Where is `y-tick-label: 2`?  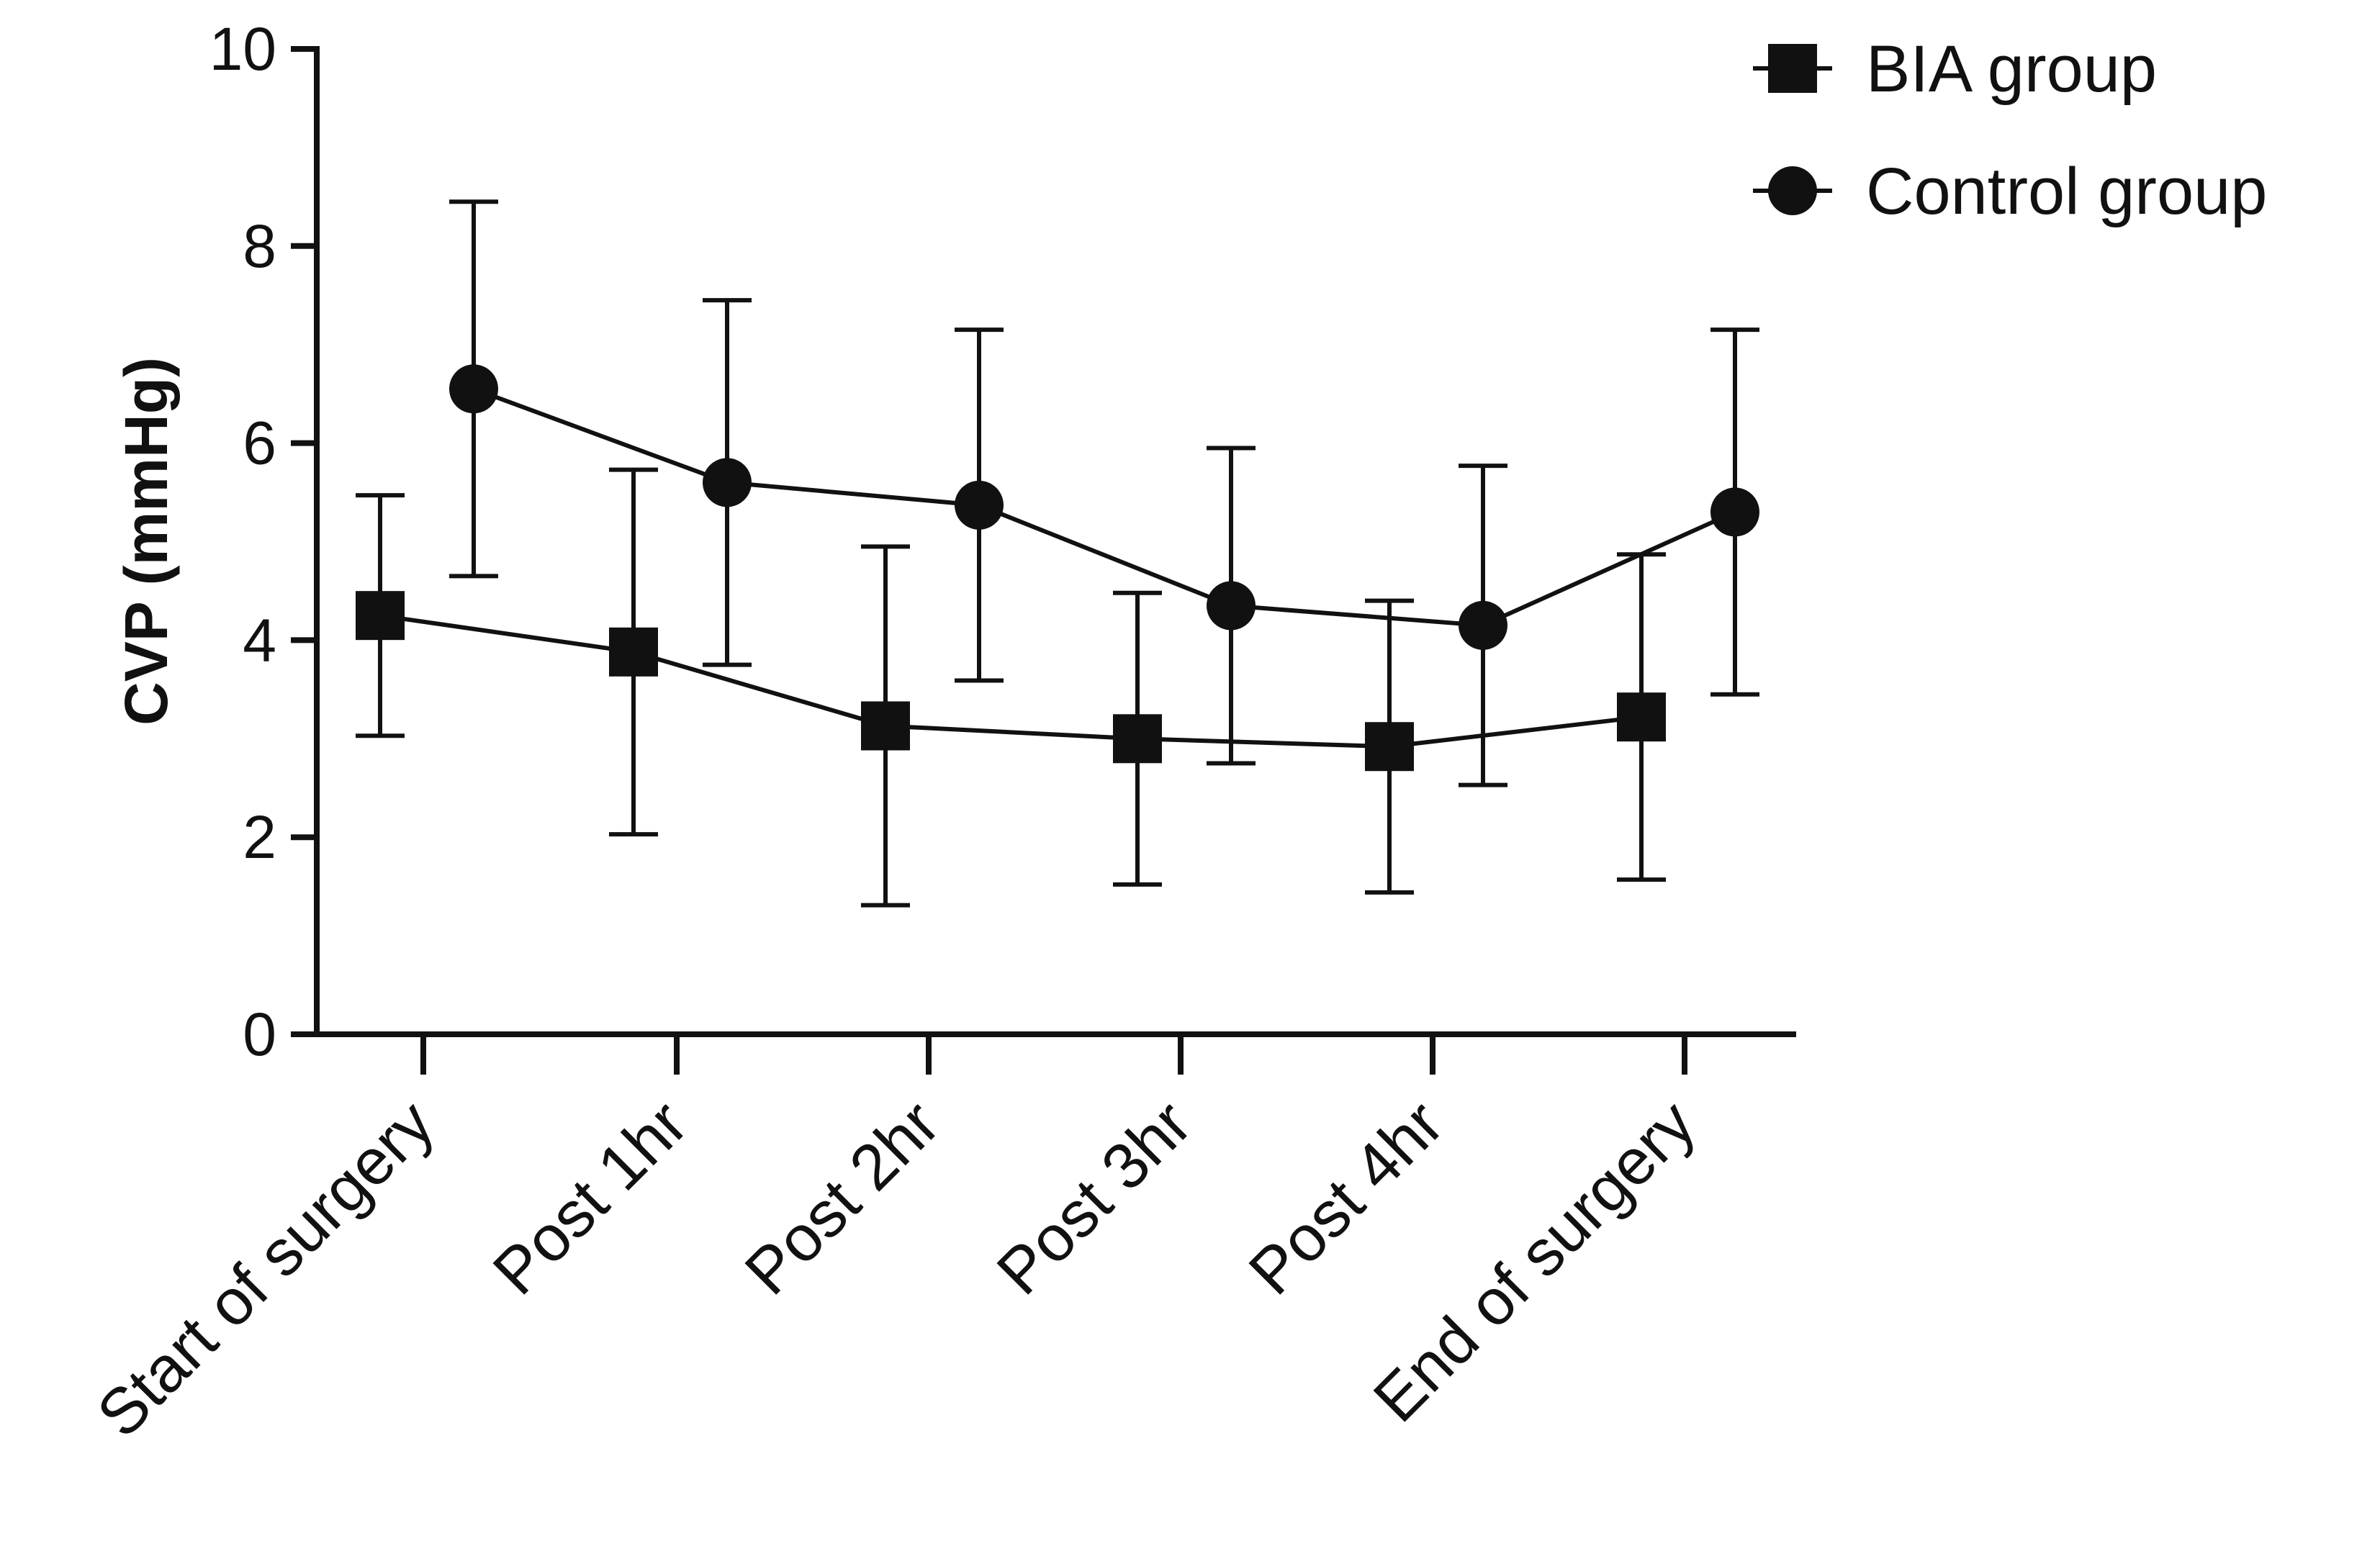
y-tick-label: 2 is located at coordinates (259, 837).